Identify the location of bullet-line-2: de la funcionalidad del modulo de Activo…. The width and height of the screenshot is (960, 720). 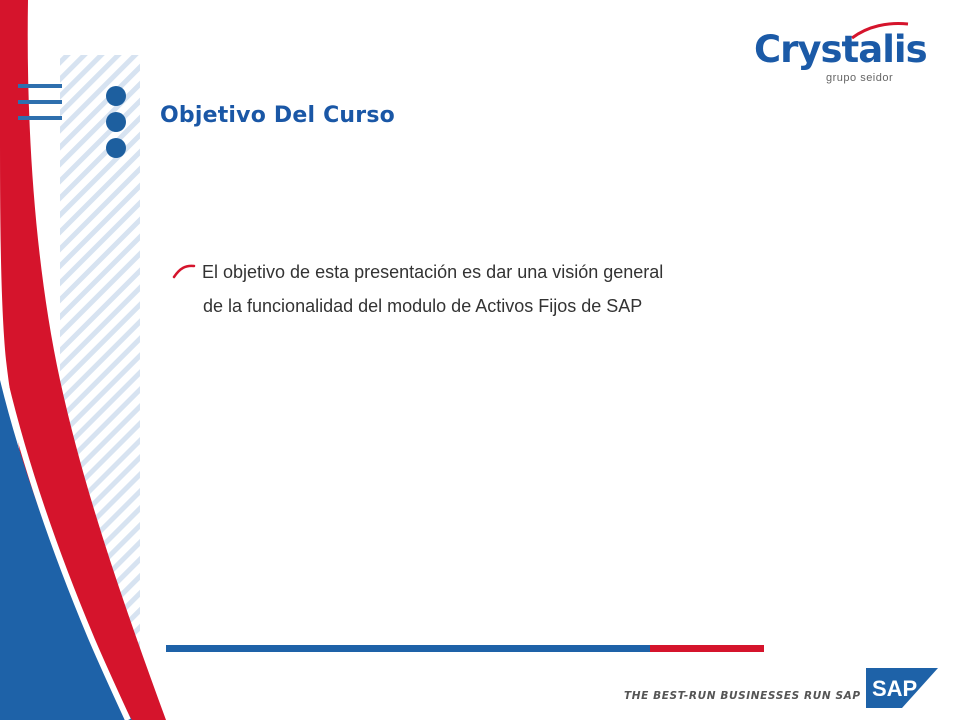
(423, 306).